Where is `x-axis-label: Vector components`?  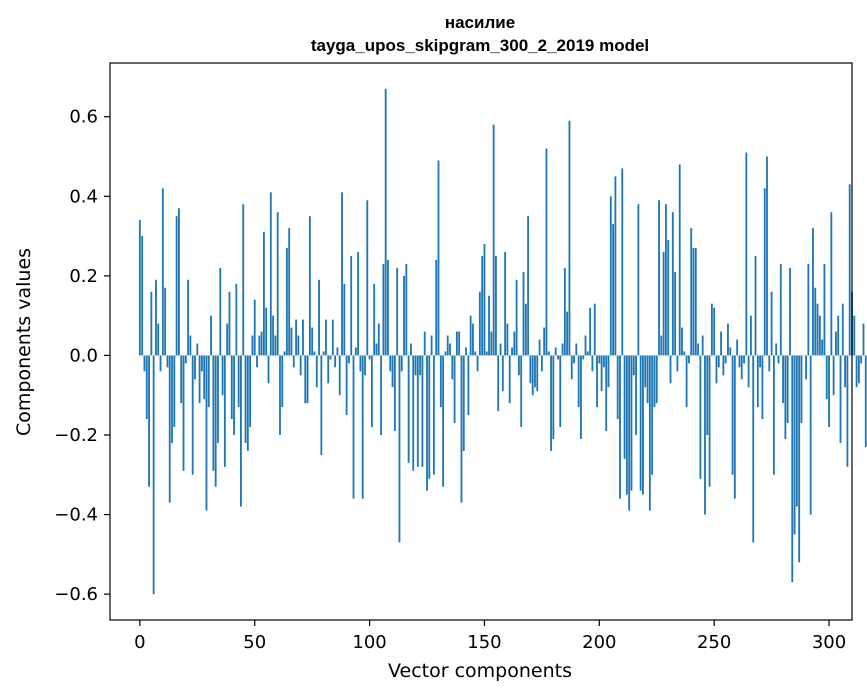 x-axis-label: Vector components is located at coordinates (480, 671).